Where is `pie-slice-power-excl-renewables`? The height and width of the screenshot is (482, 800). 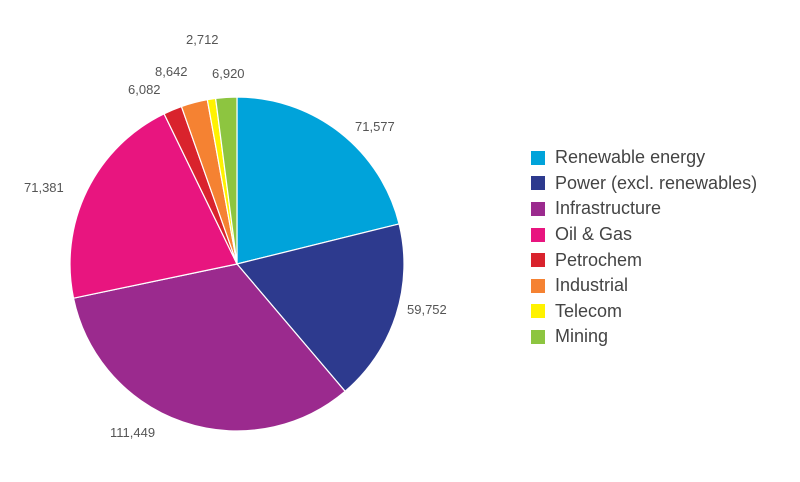
pie-slice-power-excl-renewables is located at coordinates (320, 308).